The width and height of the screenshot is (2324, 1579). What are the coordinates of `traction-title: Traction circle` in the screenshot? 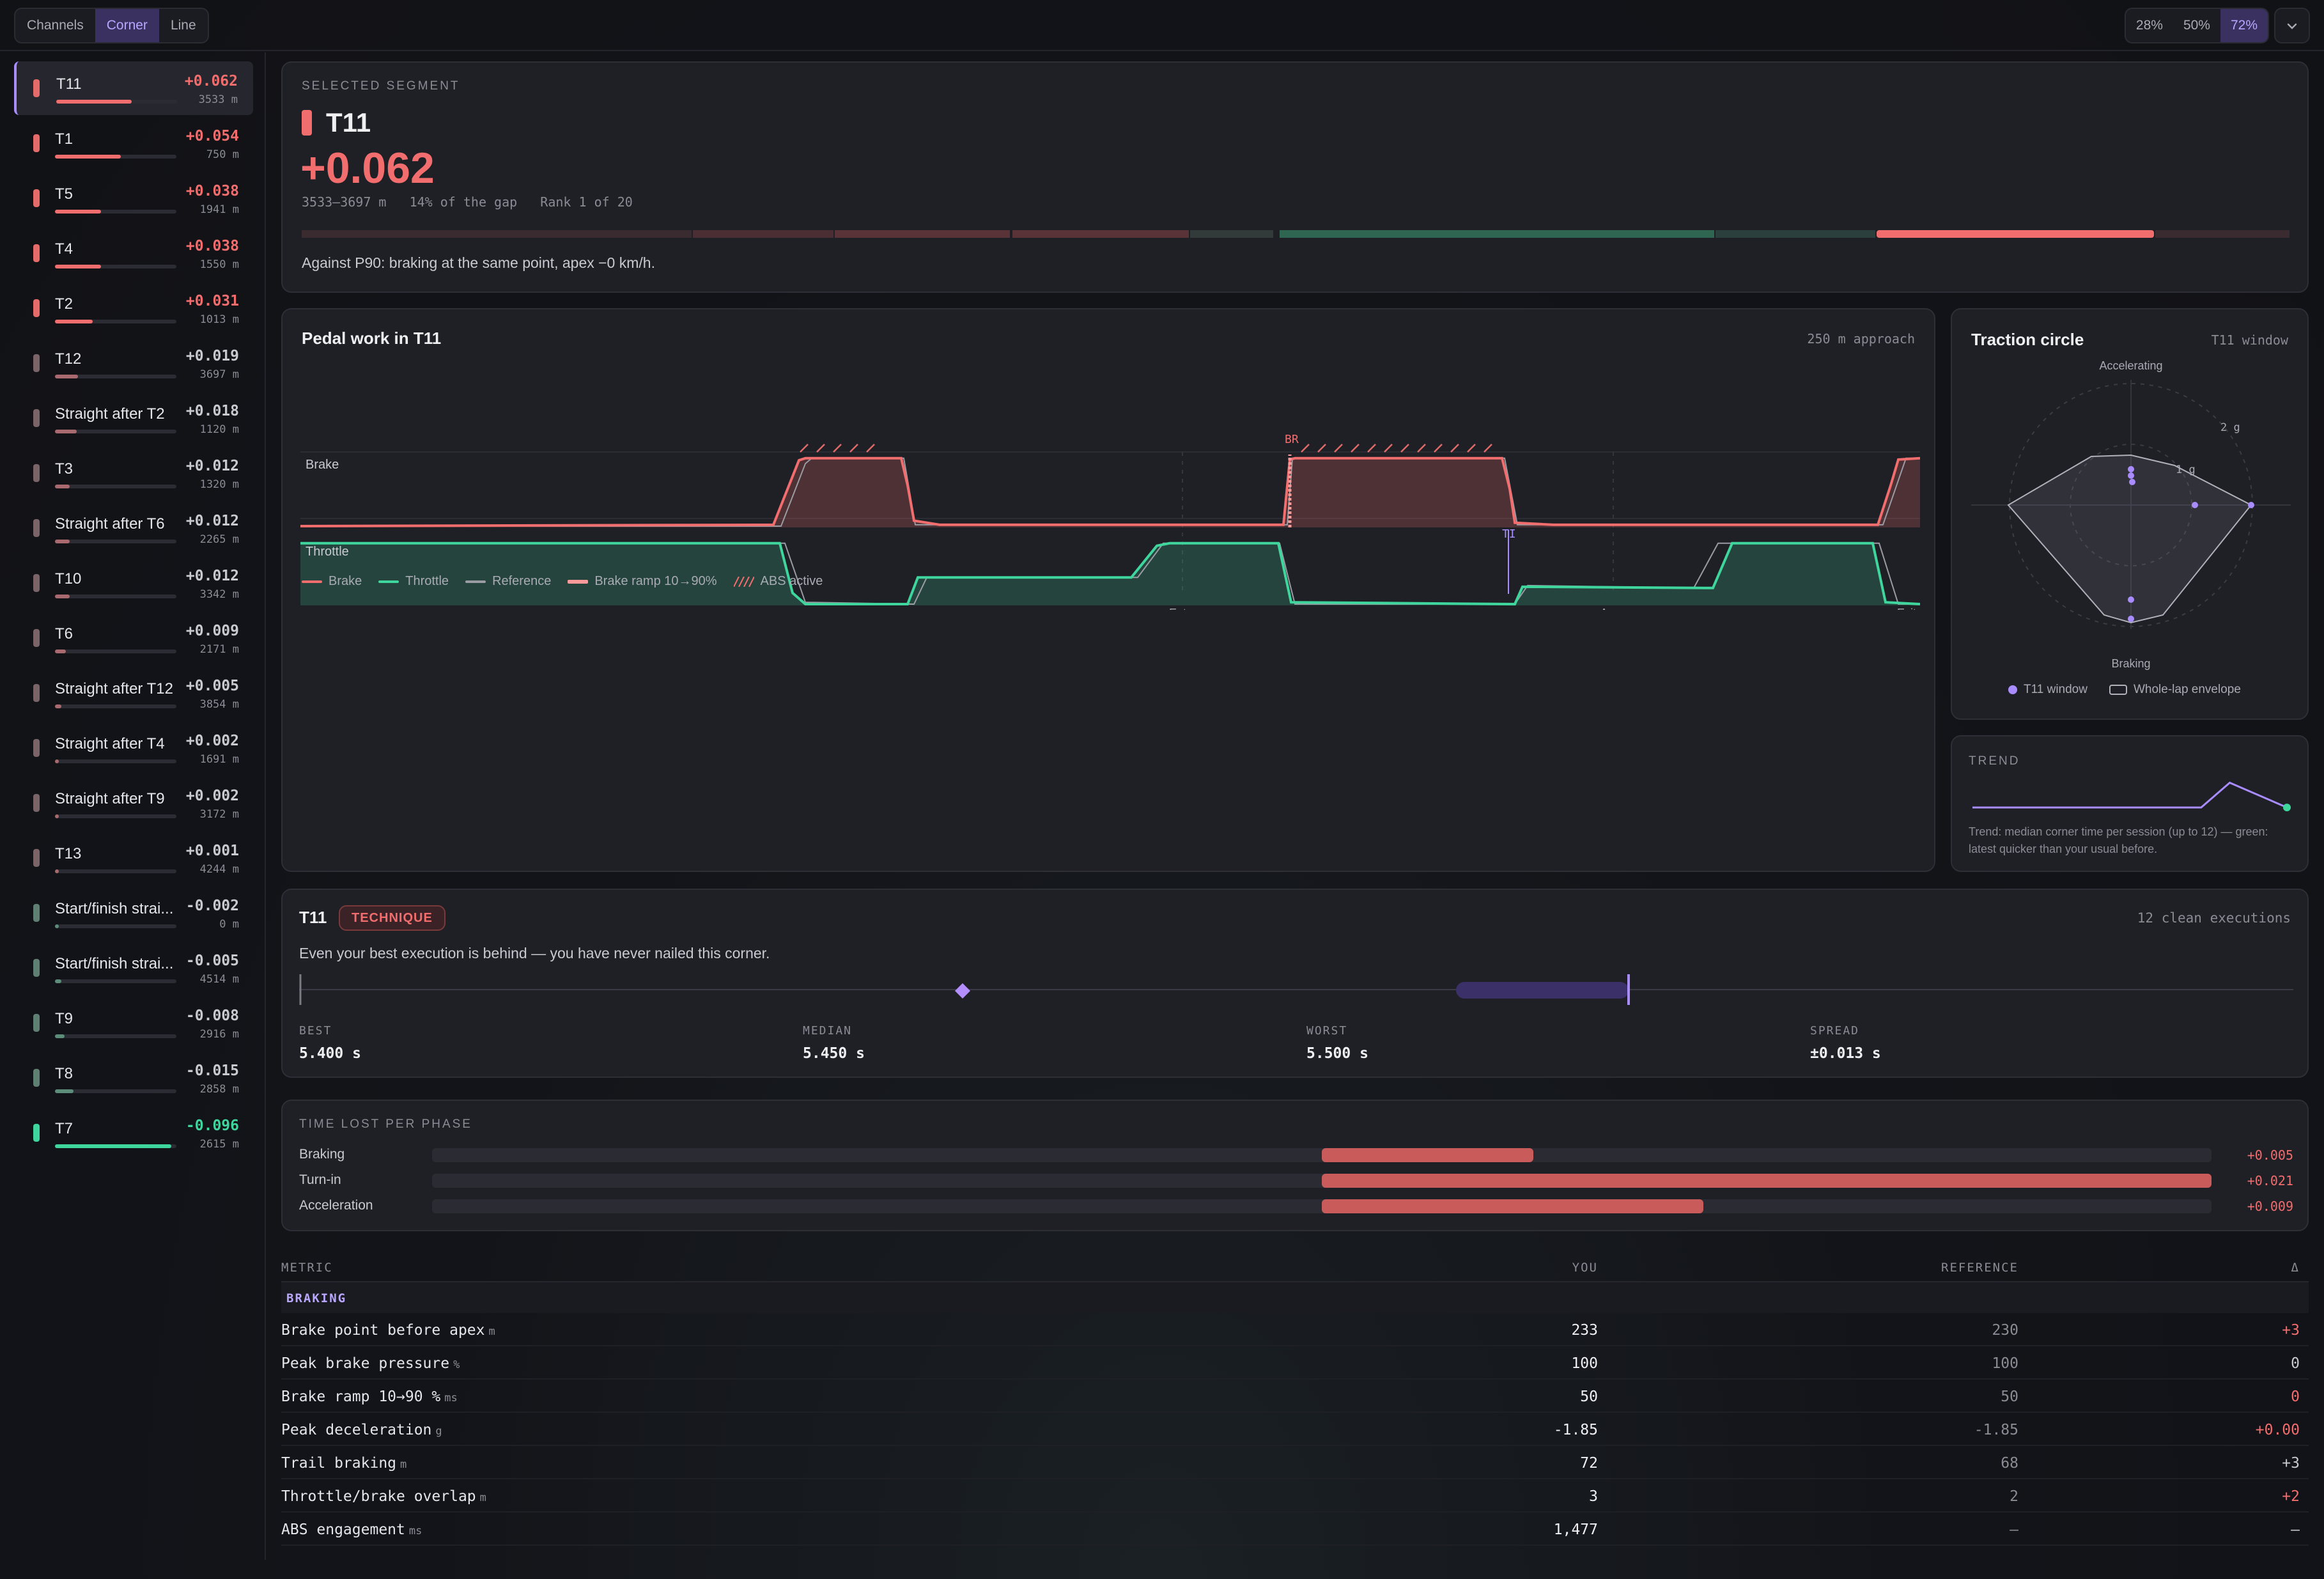 It's located at (2027, 339).